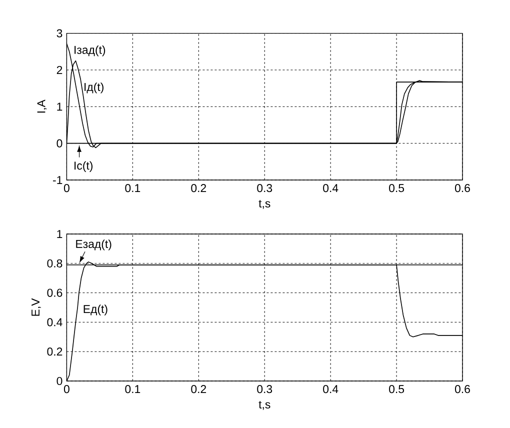 The width and height of the screenshot is (510, 428). Describe the element at coordinates (90, 51) in the screenshot. I see `series-label: Iзад(t)` at that location.